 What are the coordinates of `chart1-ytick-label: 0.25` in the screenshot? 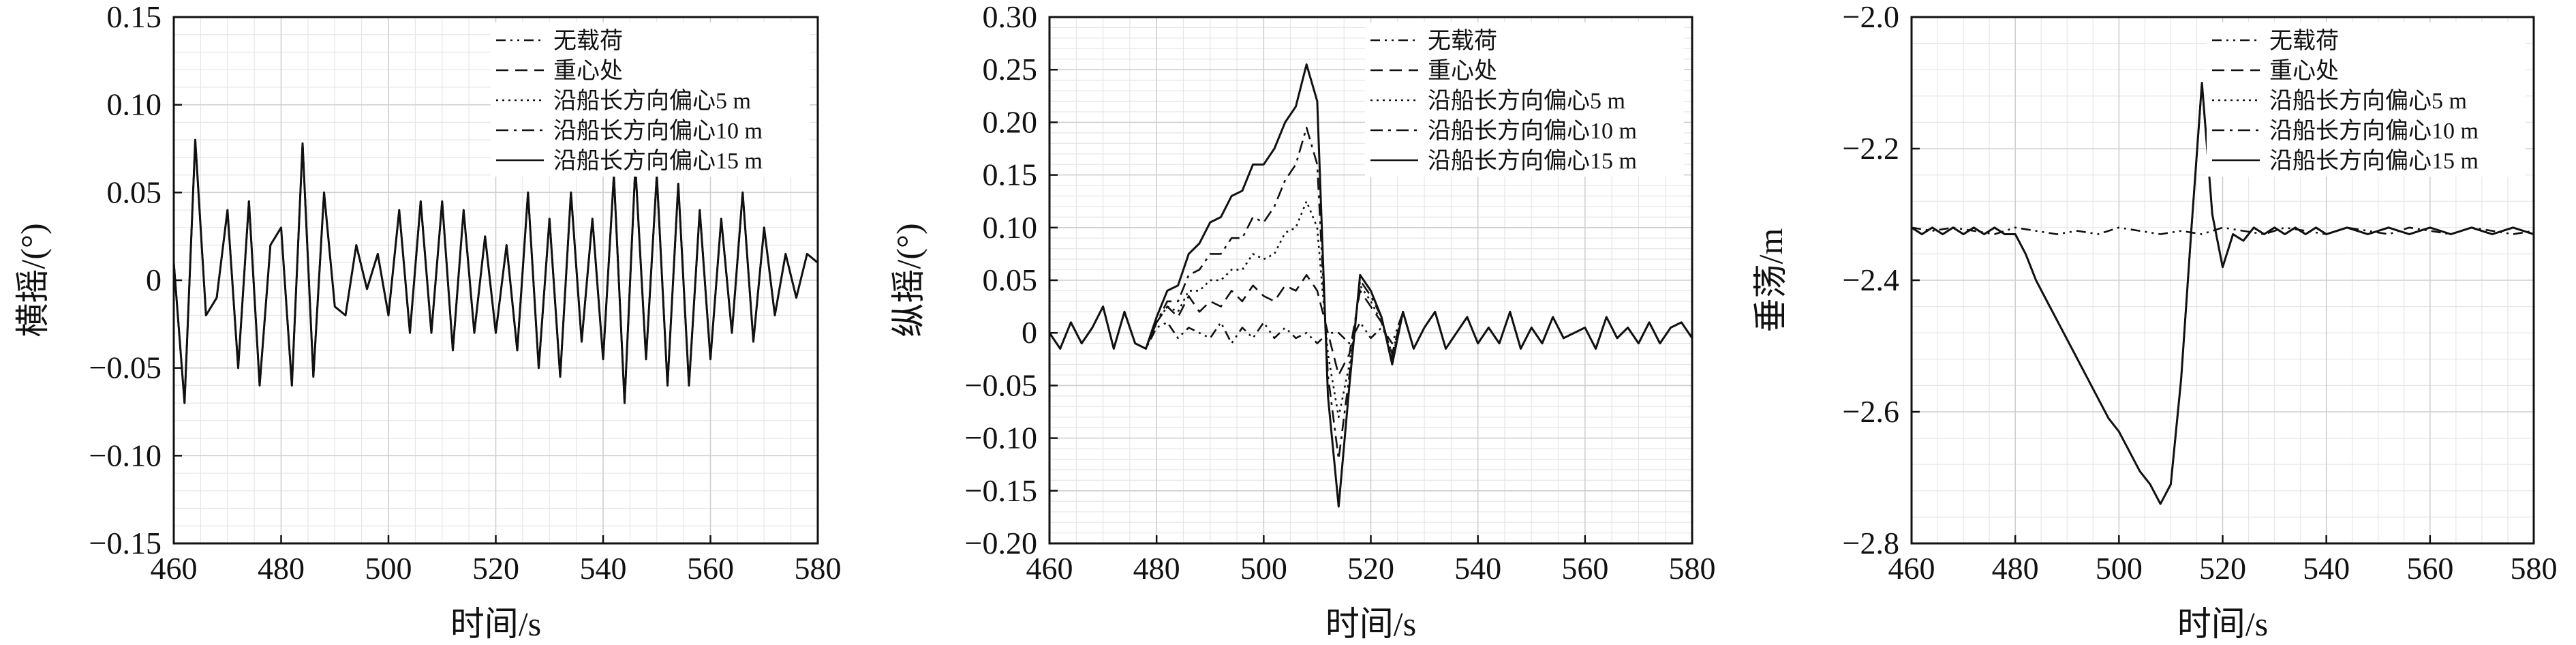 It's located at (1010, 69).